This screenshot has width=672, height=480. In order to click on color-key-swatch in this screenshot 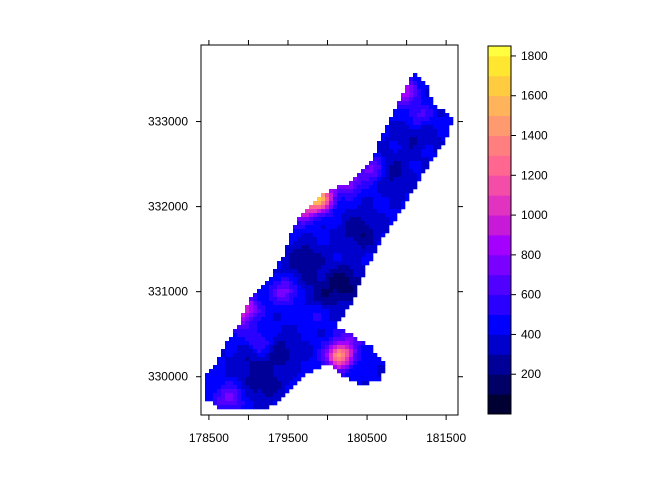, I will do `click(499, 86)`.